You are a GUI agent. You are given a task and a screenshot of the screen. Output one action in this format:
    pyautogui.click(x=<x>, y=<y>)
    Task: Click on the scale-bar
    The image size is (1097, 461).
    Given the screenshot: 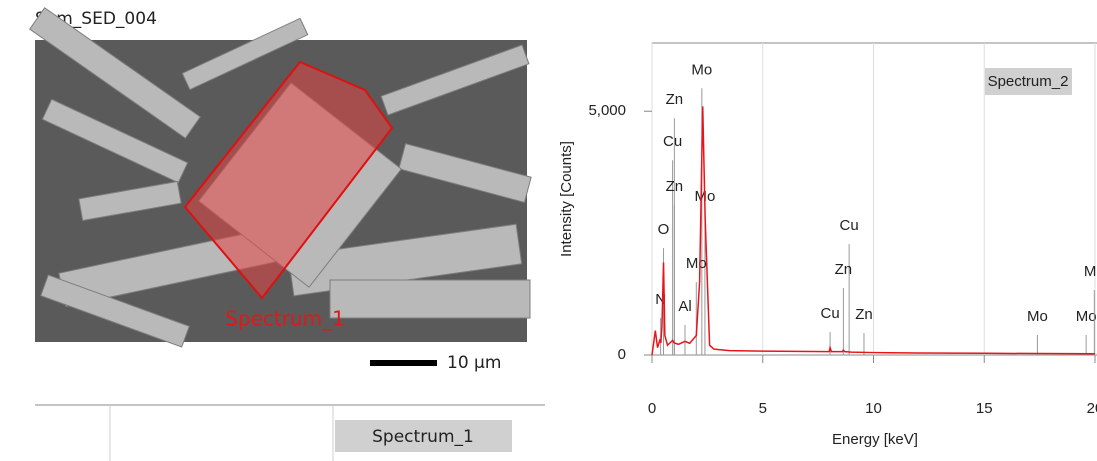 What is the action you would take?
    pyautogui.click(x=403, y=363)
    